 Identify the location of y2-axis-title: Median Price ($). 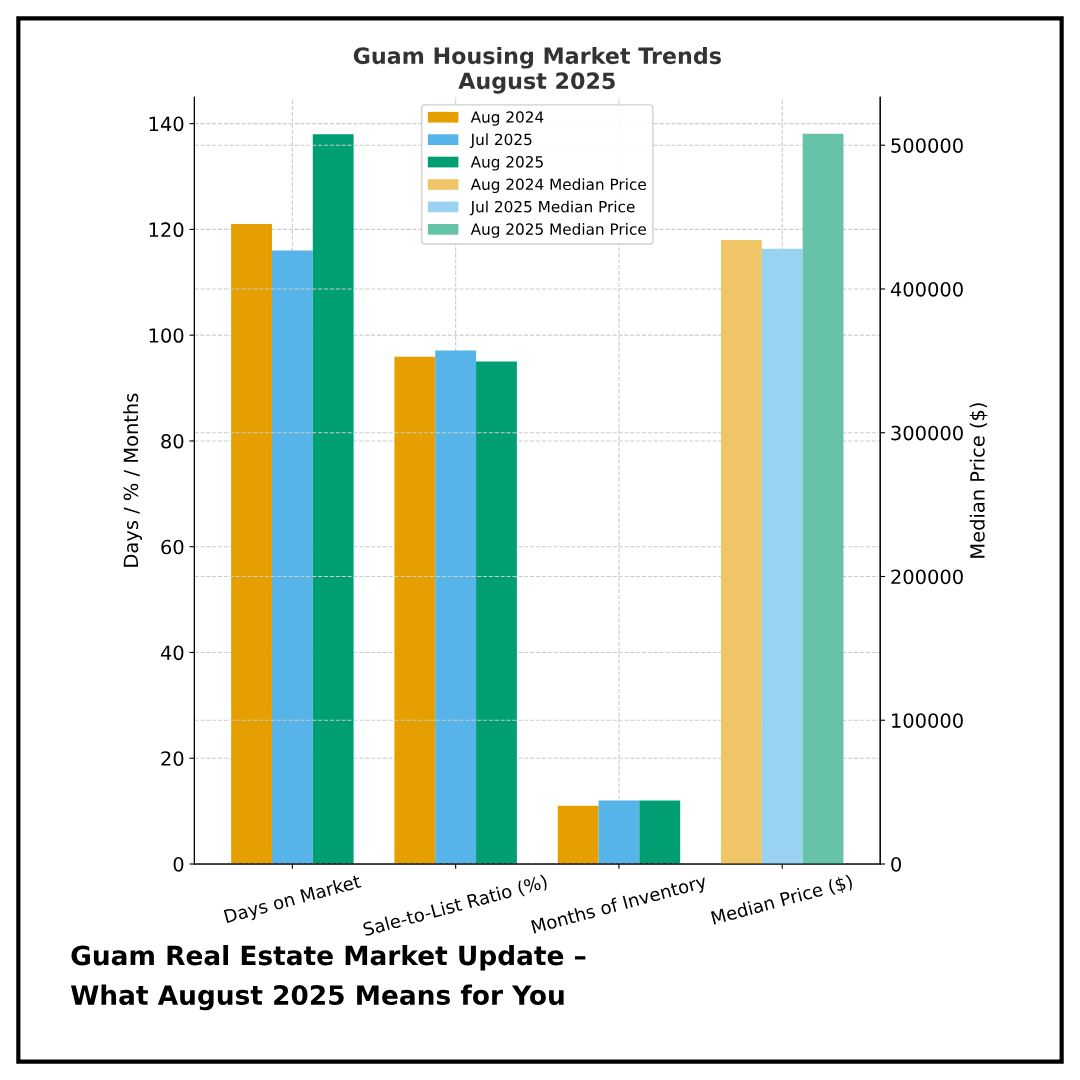
(978, 480).